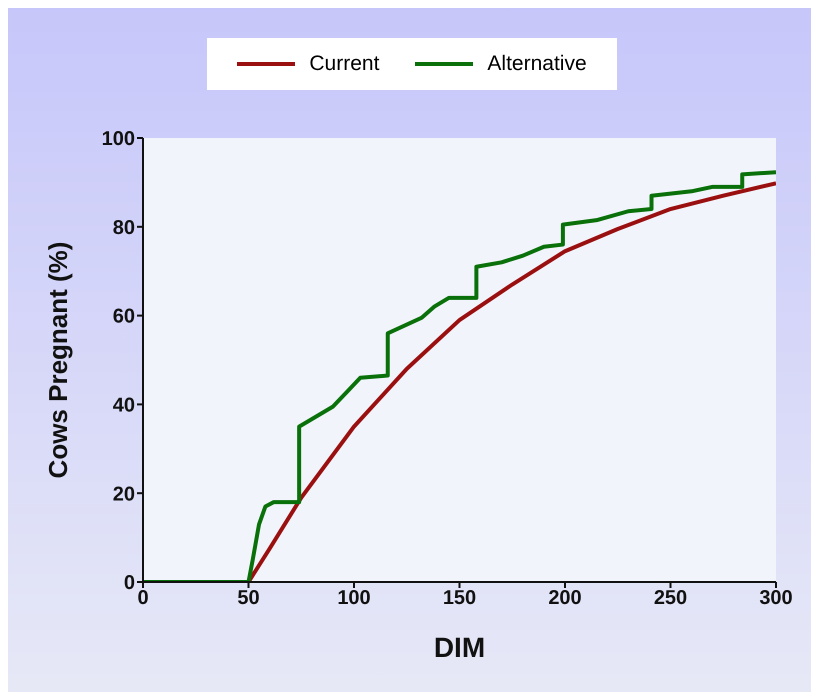 The image size is (819, 700). Describe the element at coordinates (58, 360) in the screenshot. I see `y-axis-title: Cows Pregnant (%)` at that location.